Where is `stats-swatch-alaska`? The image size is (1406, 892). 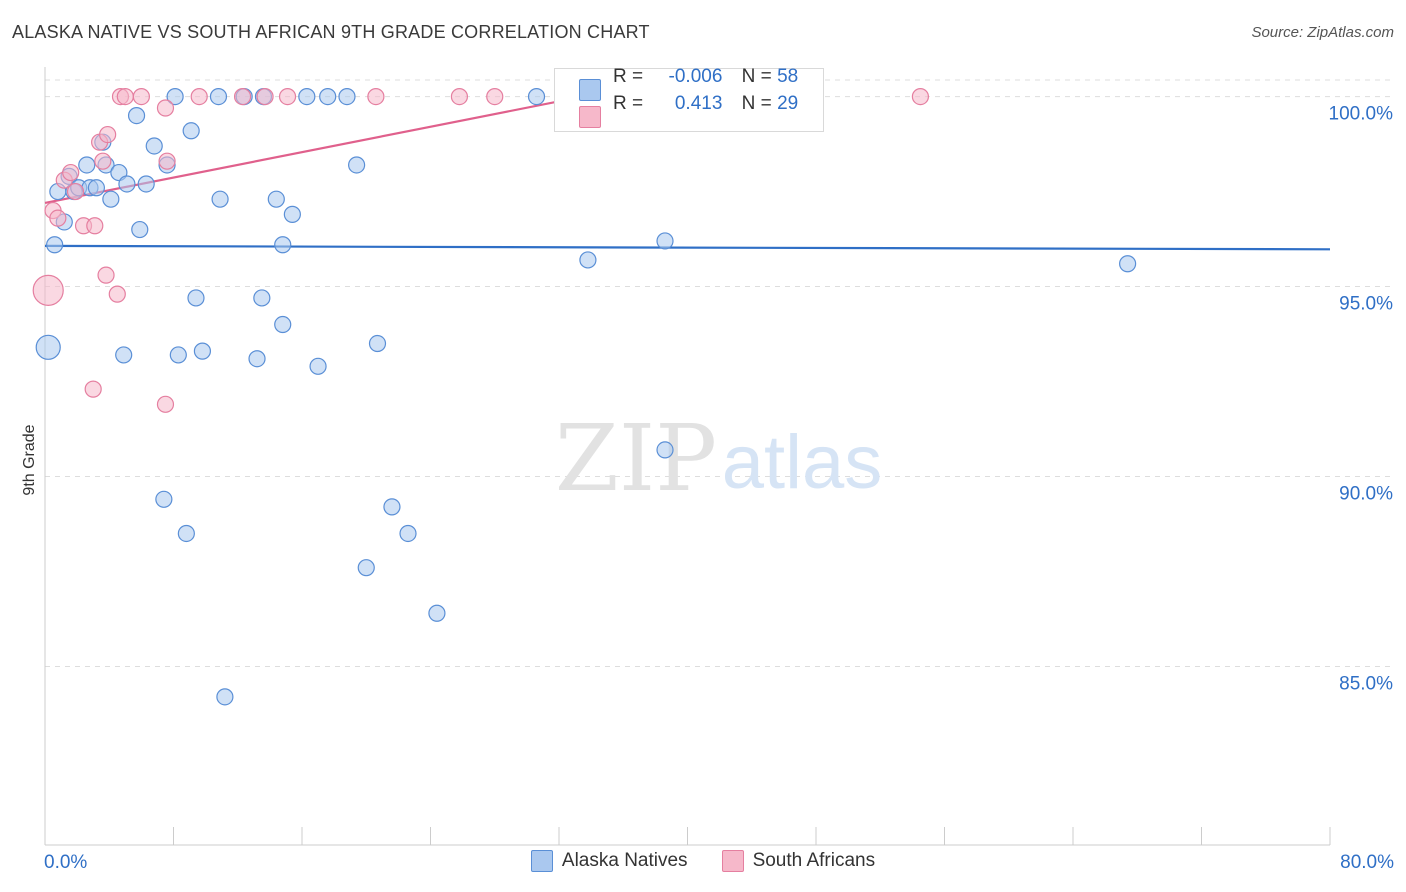 stats-swatch-alaska is located at coordinates (590, 90).